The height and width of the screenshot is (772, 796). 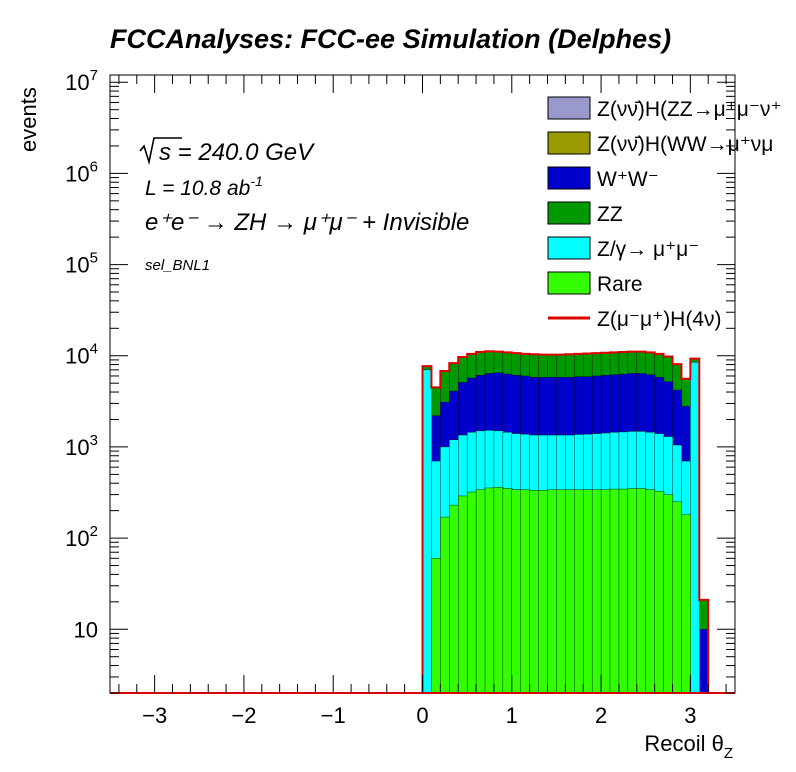 I want to click on legend-entry: ZZ, so click(x=585, y=213).